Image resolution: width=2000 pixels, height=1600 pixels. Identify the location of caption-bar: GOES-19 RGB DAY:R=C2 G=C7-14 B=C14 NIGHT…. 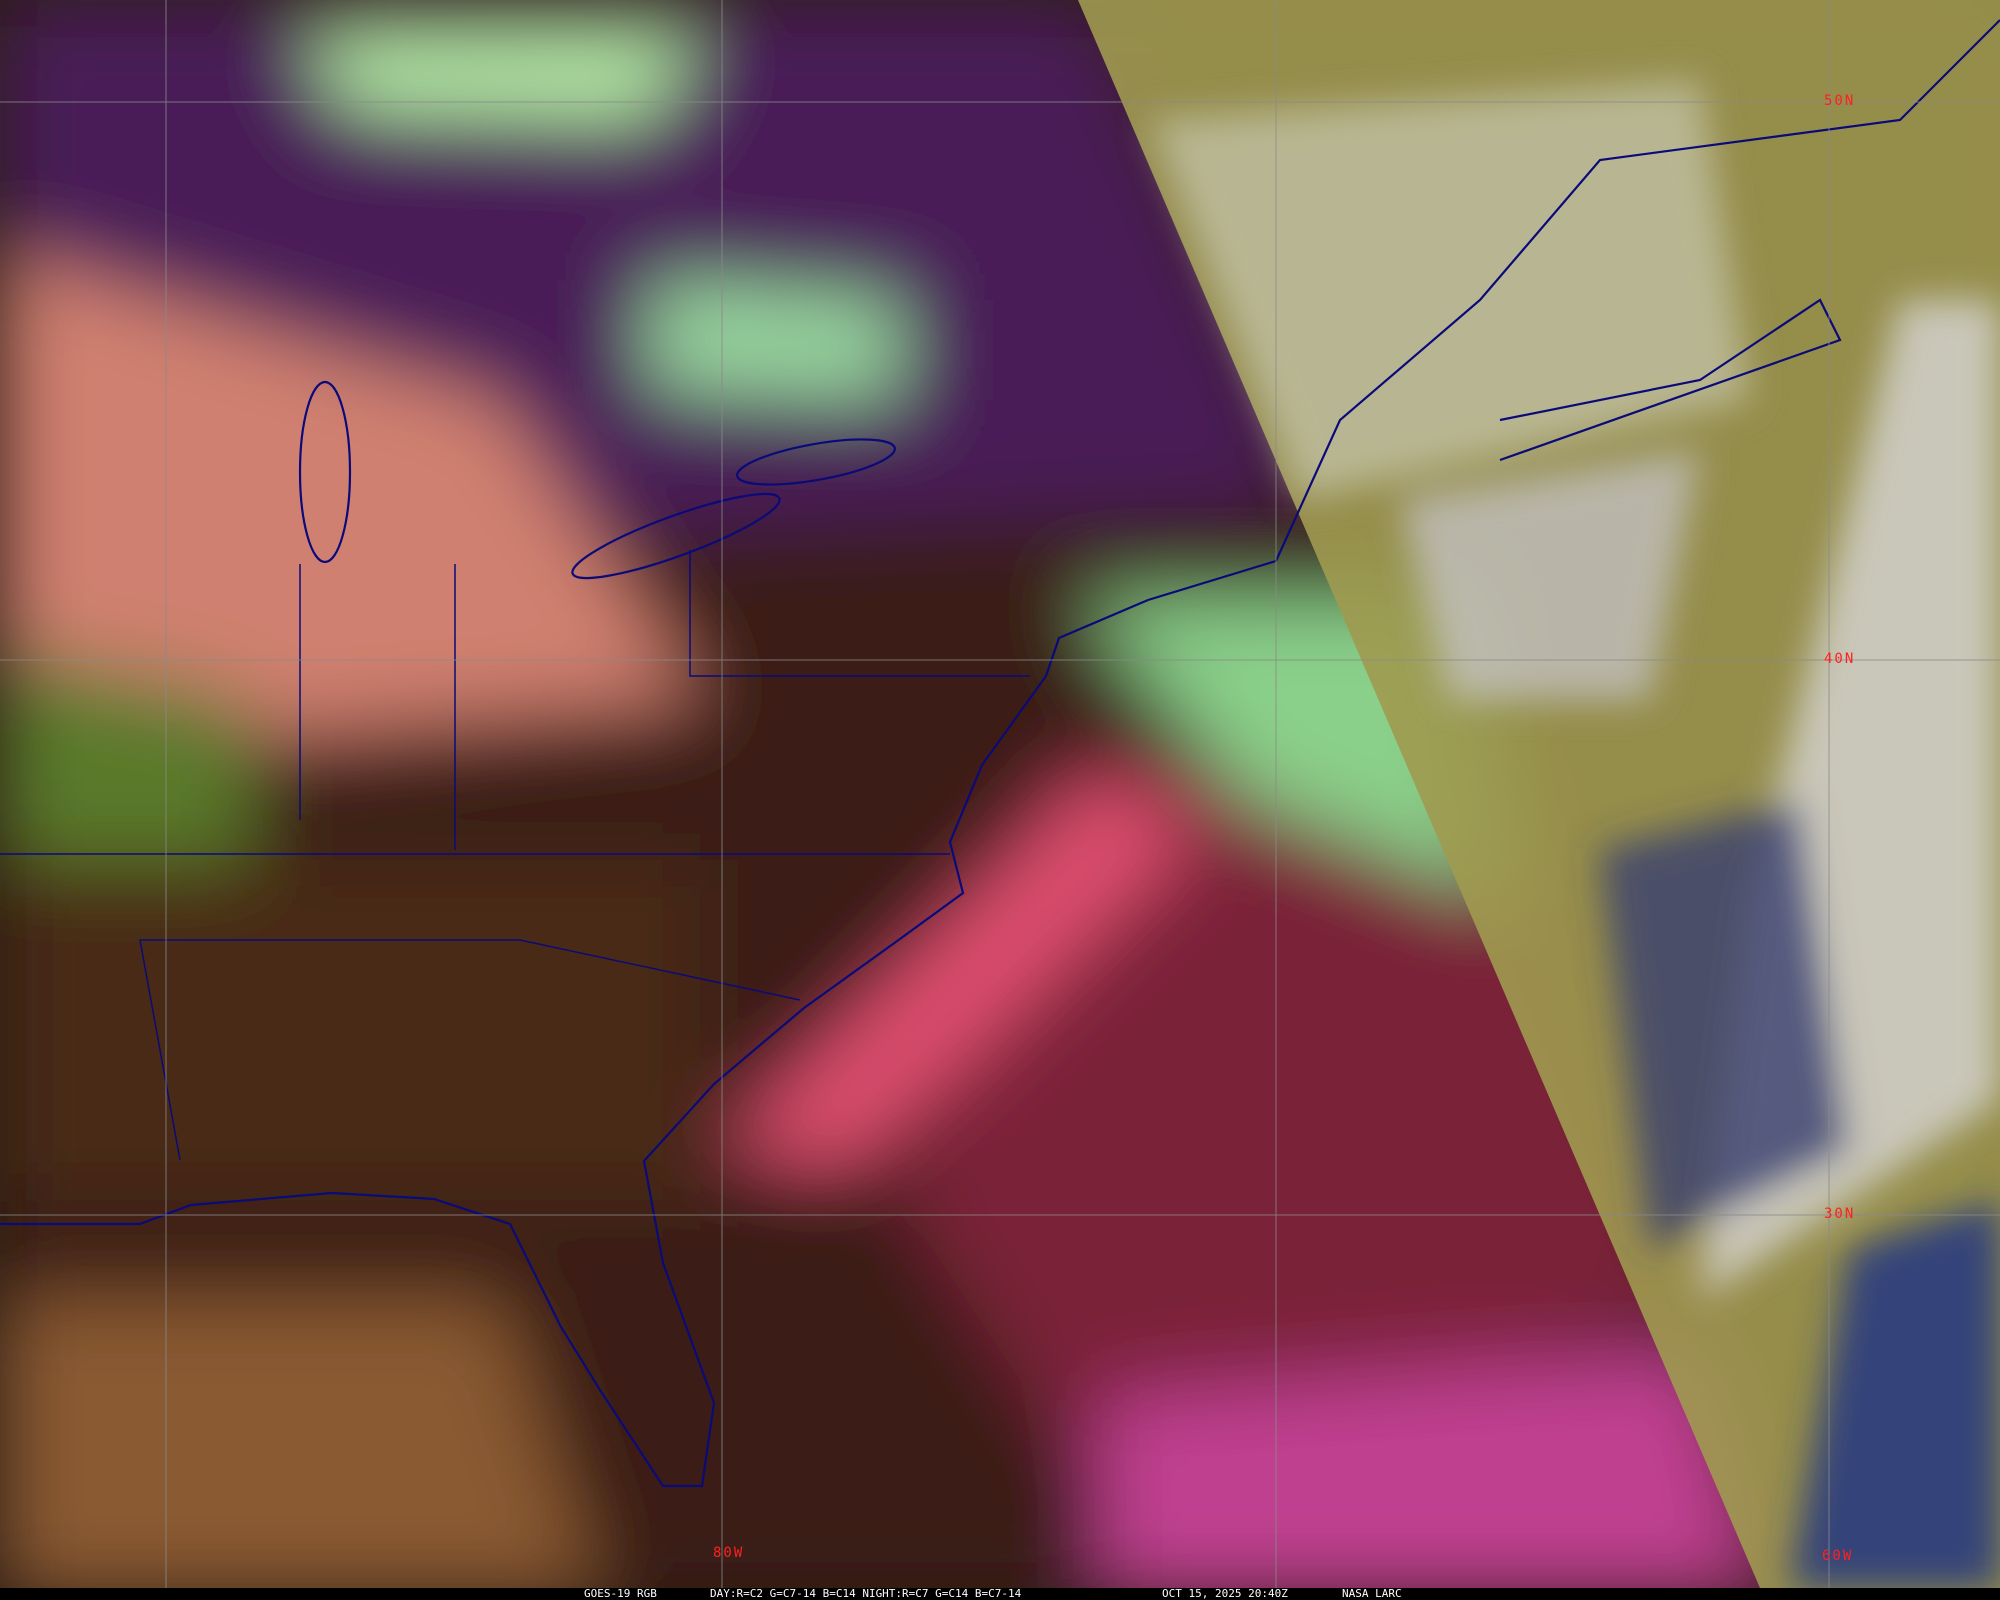
(1000, 1594).